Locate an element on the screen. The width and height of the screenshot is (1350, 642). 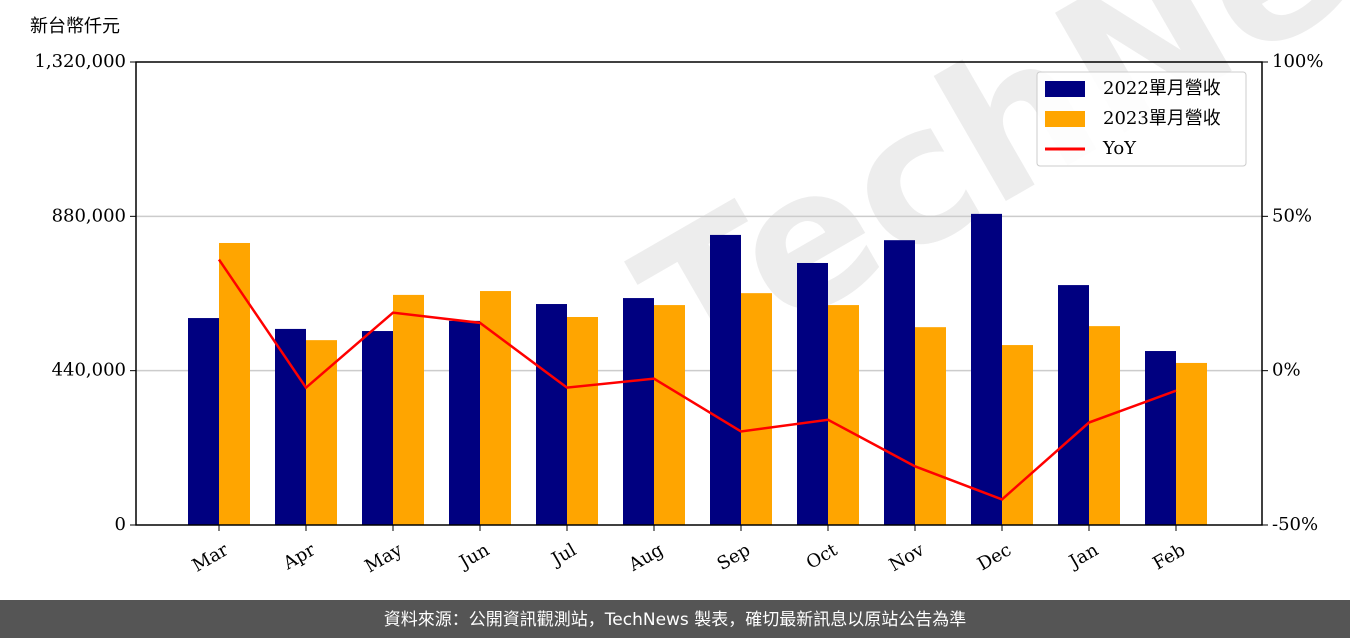
y2-tick-label: 0% is located at coordinates (1286, 370).